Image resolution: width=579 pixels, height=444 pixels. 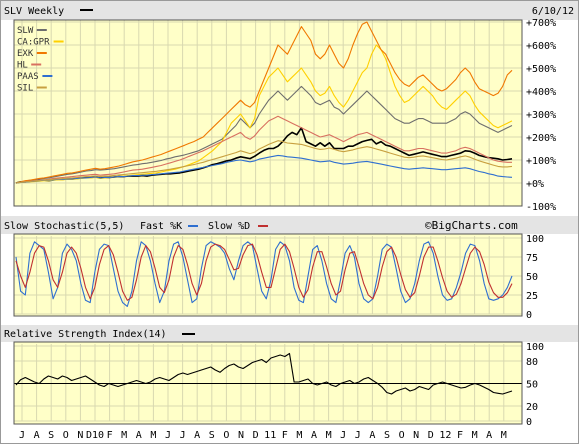 I want to click on legend-label-hl: HL, so click(x=22, y=66).